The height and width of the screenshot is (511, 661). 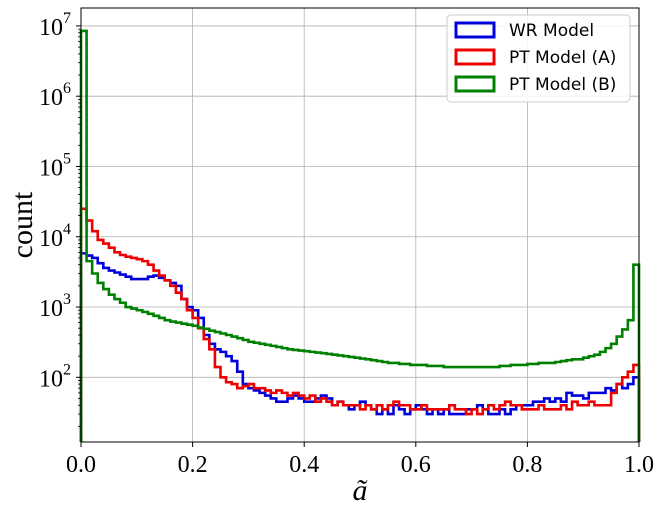 What do you see at coordinates (551, 31) in the screenshot?
I see `legend-label-wr: WR Model` at bounding box center [551, 31].